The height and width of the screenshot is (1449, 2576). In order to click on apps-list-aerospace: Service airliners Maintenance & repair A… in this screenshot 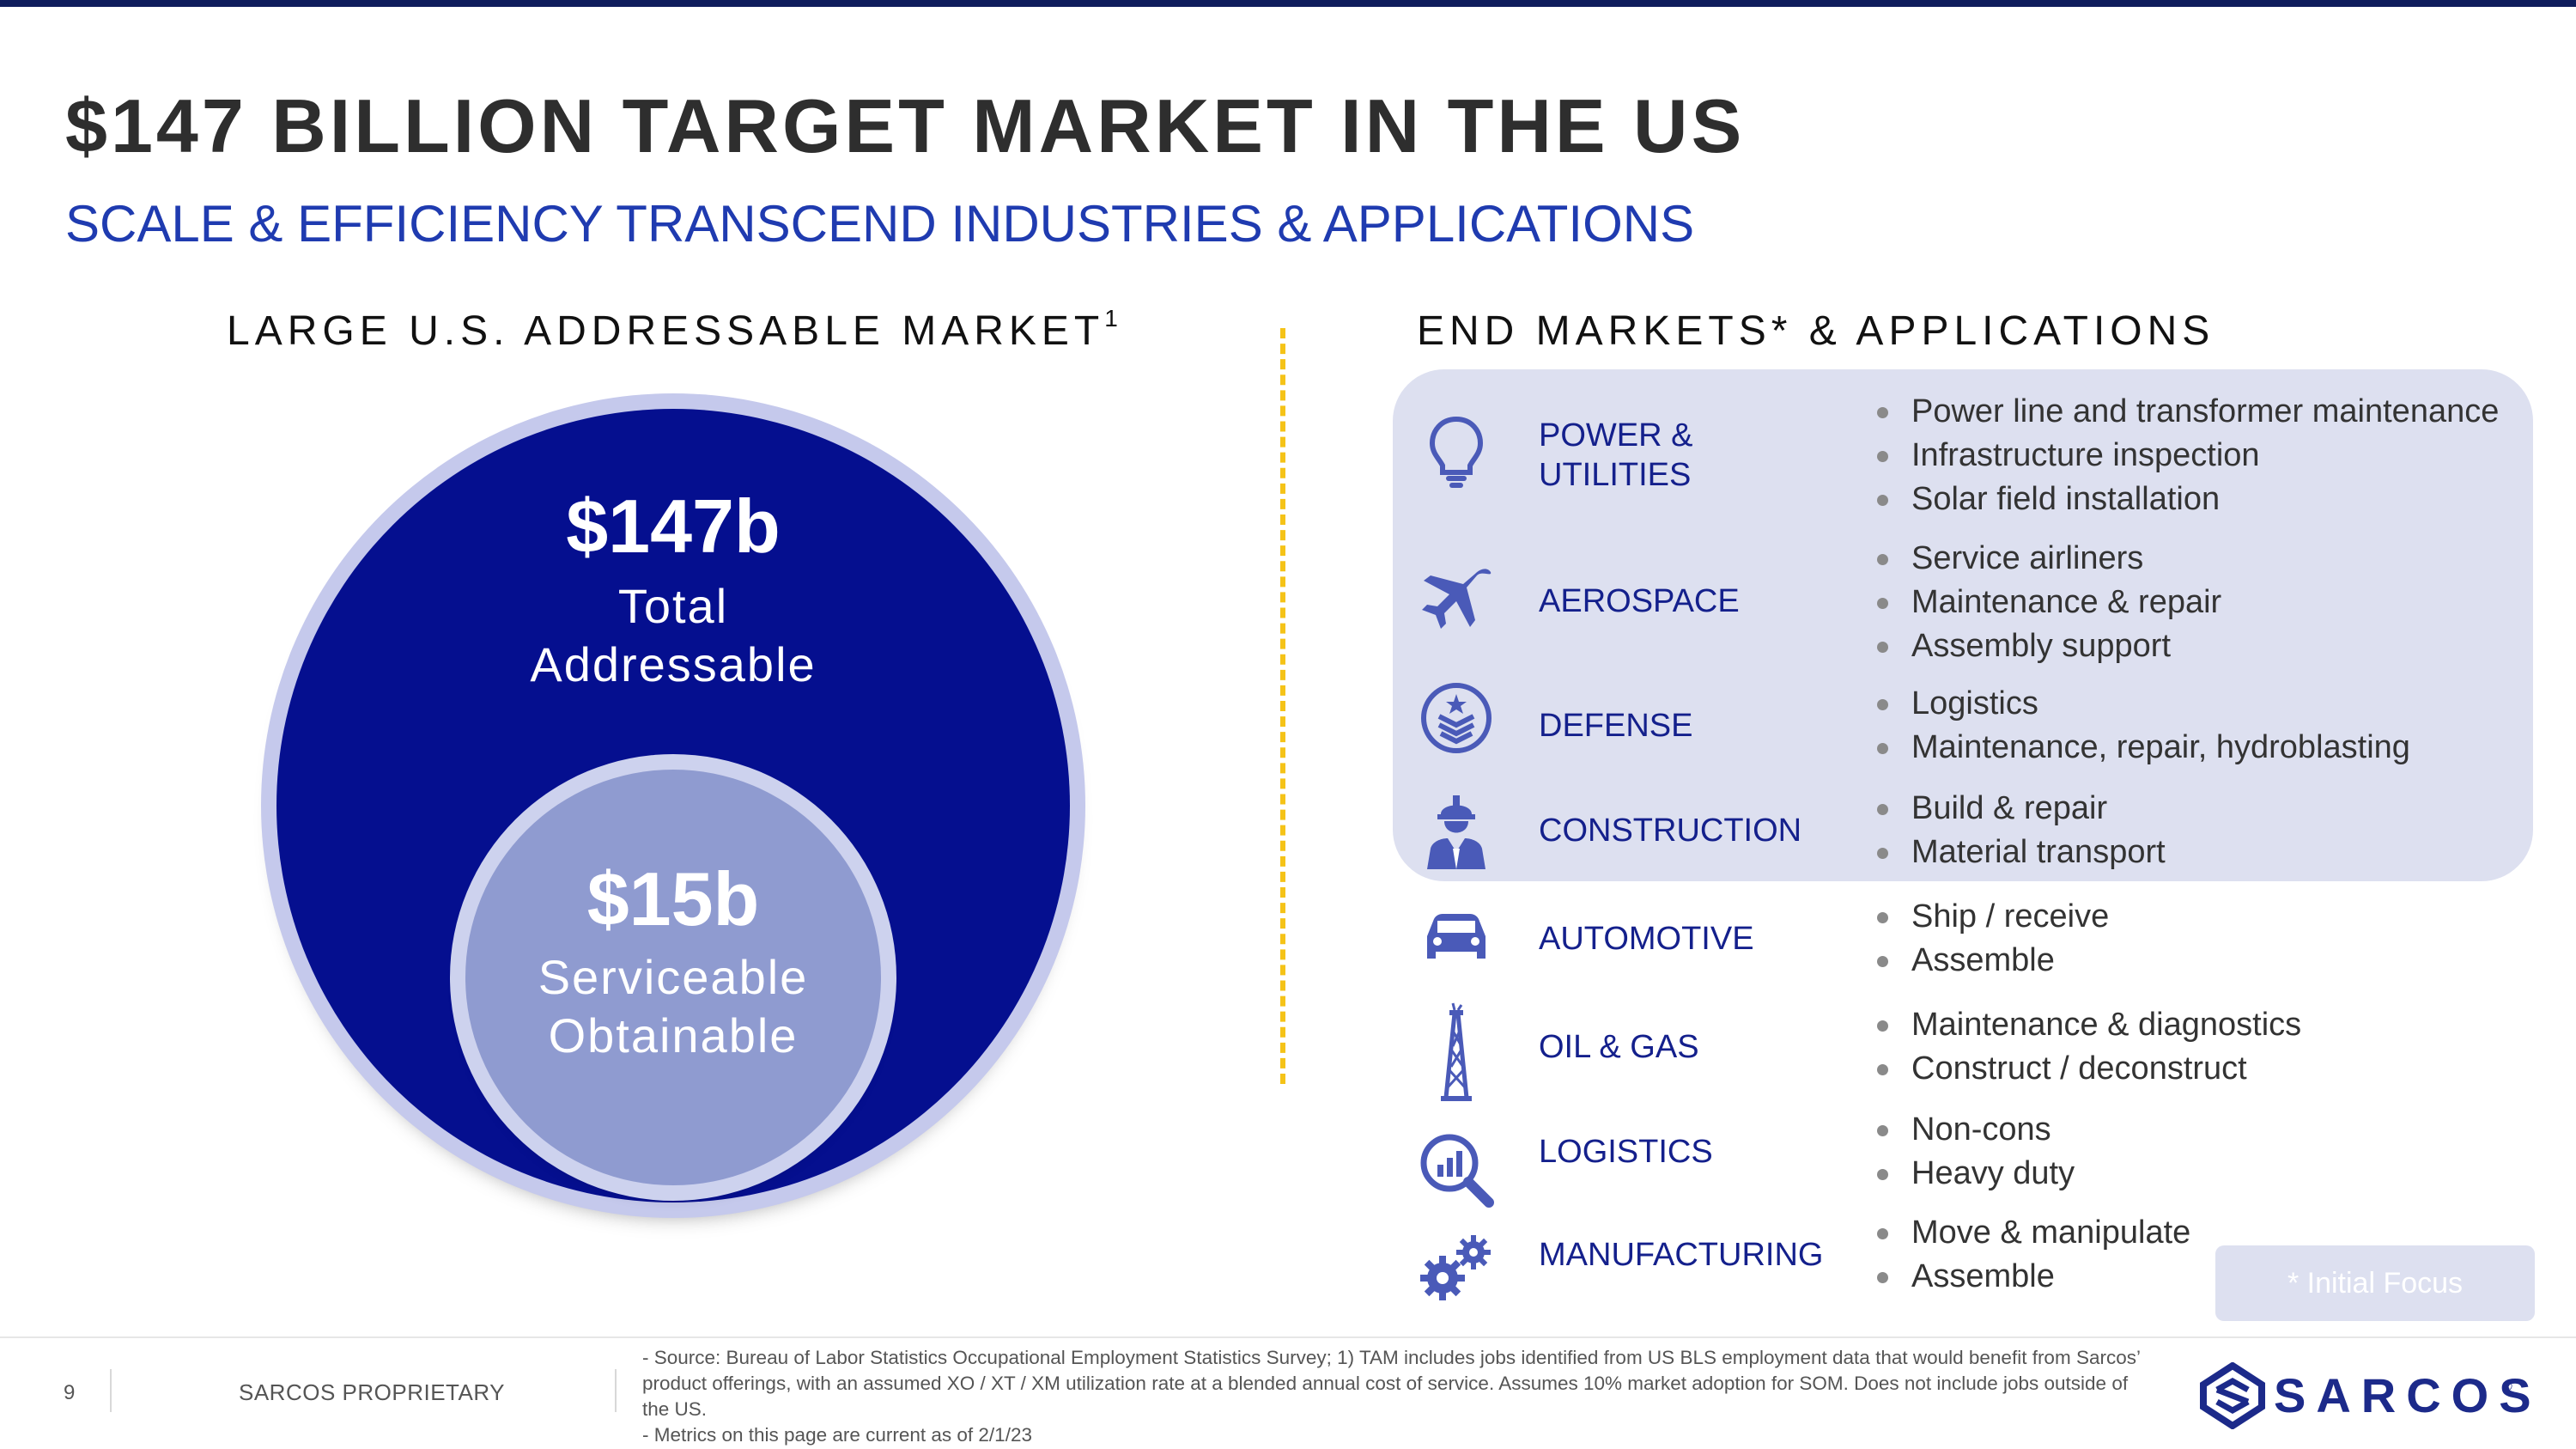, I will do `click(2048, 602)`.